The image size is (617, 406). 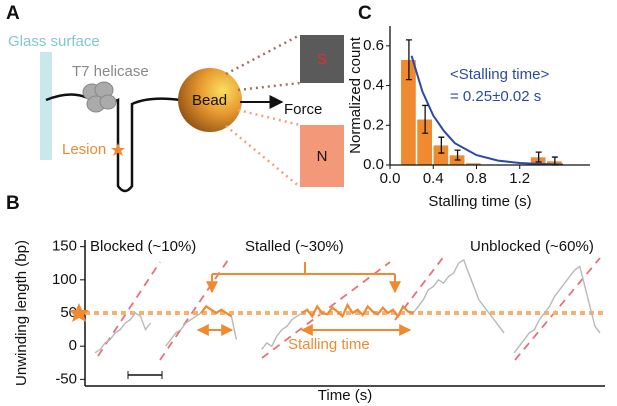 What do you see at coordinates (303, 109) in the screenshot?
I see `force-label: Force` at bounding box center [303, 109].